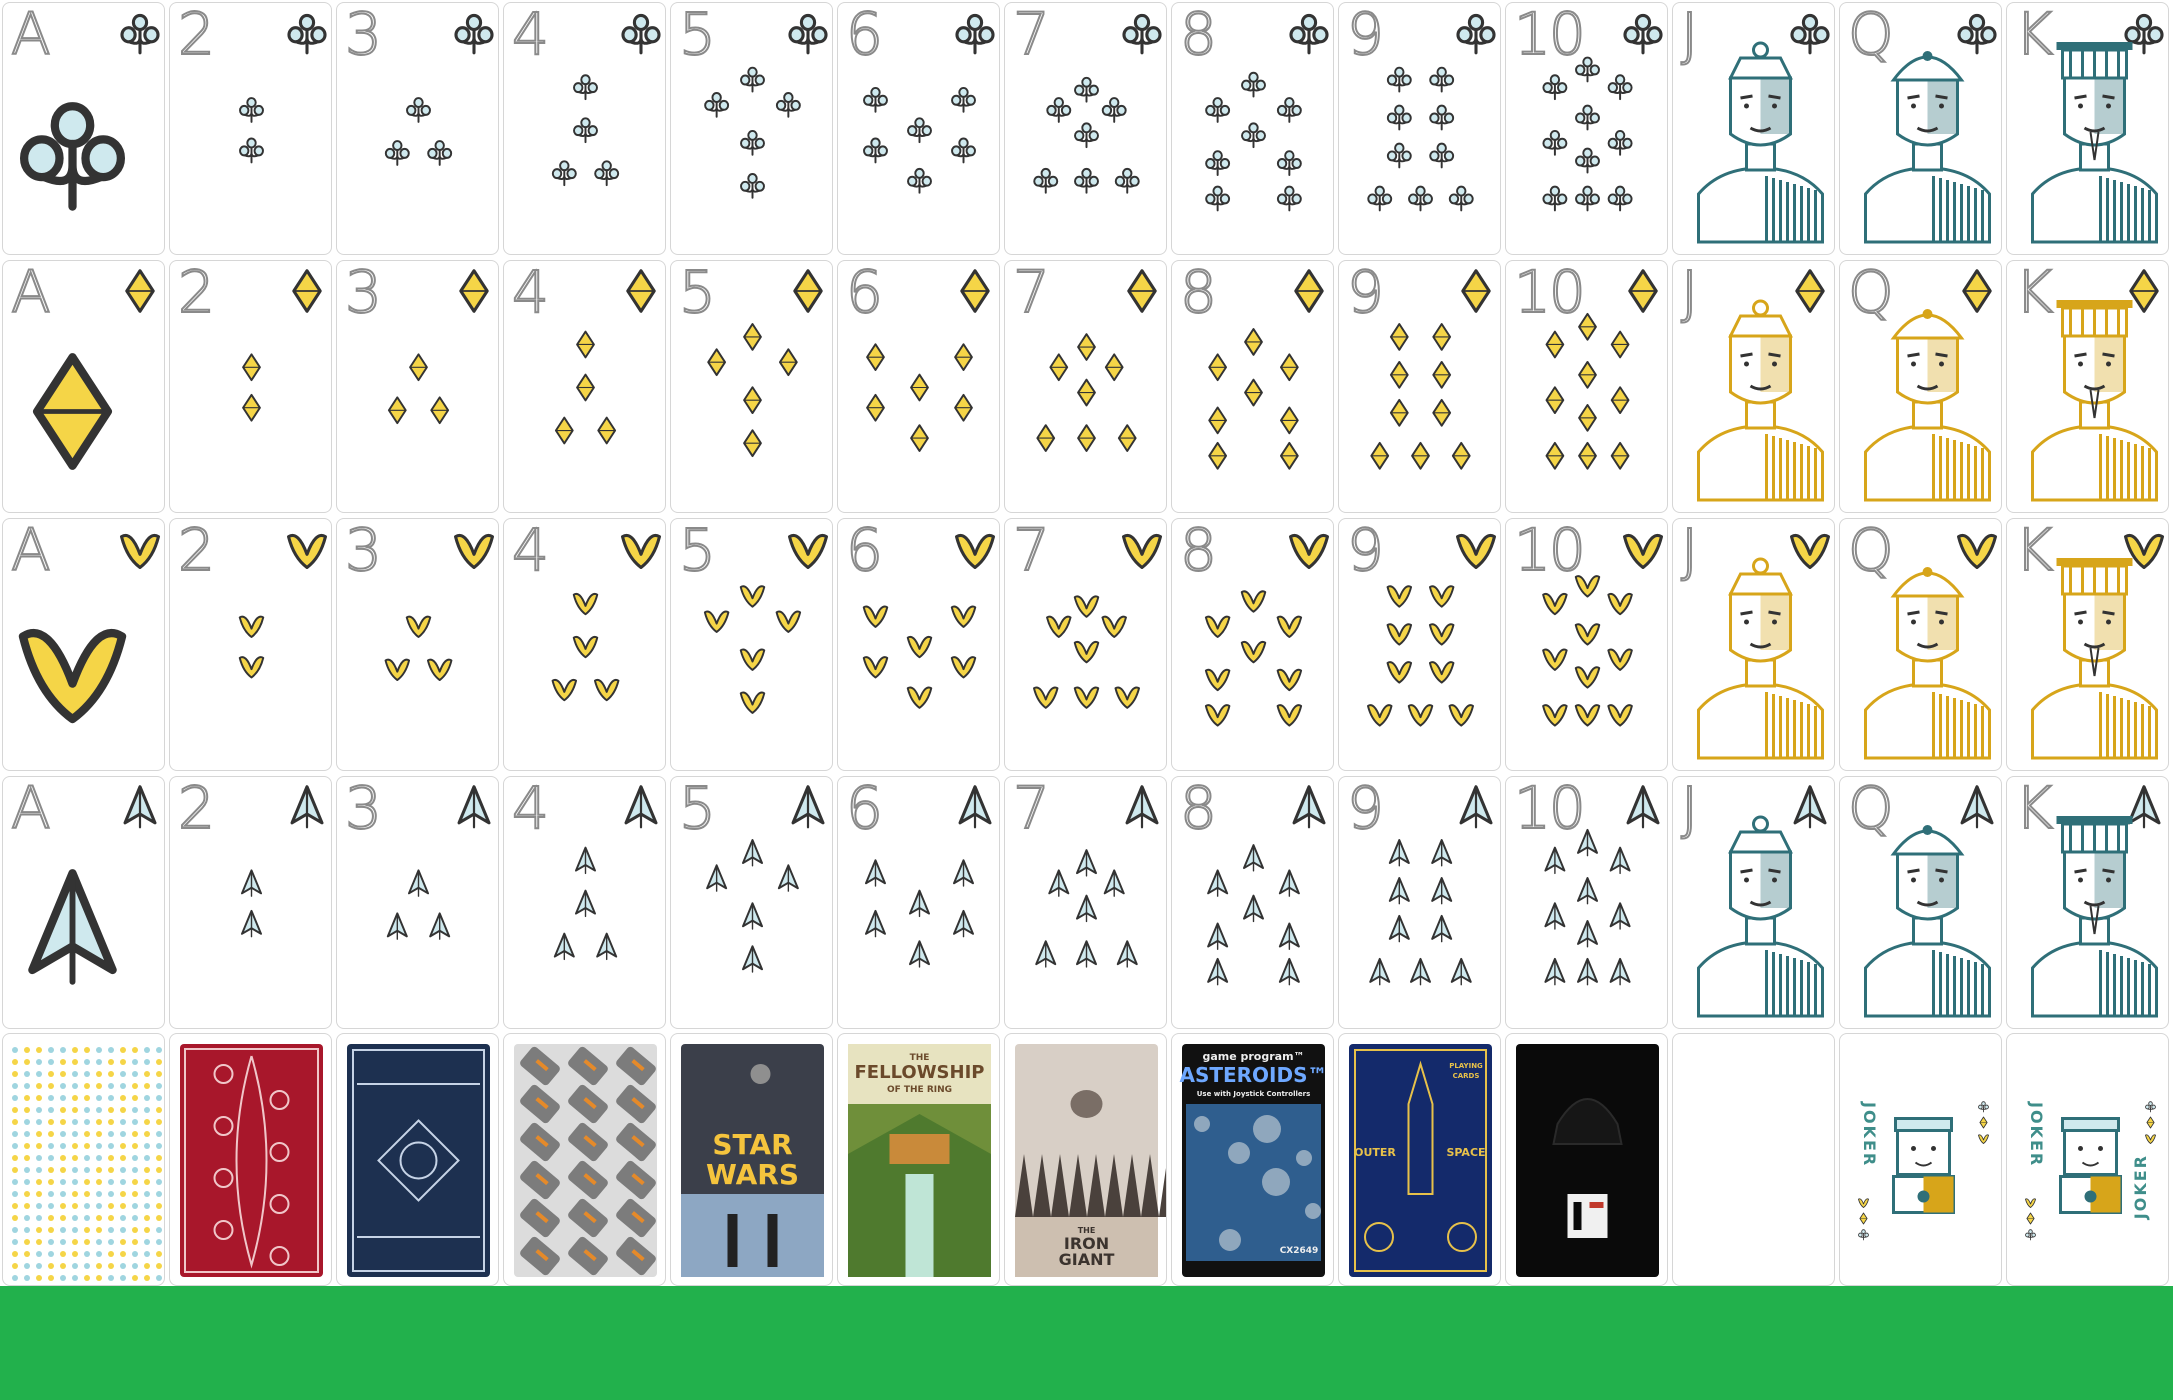 The width and height of the screenshot is (2173, 1400). I want to click on card-q-of-spades: Q, so click(1920, 902).